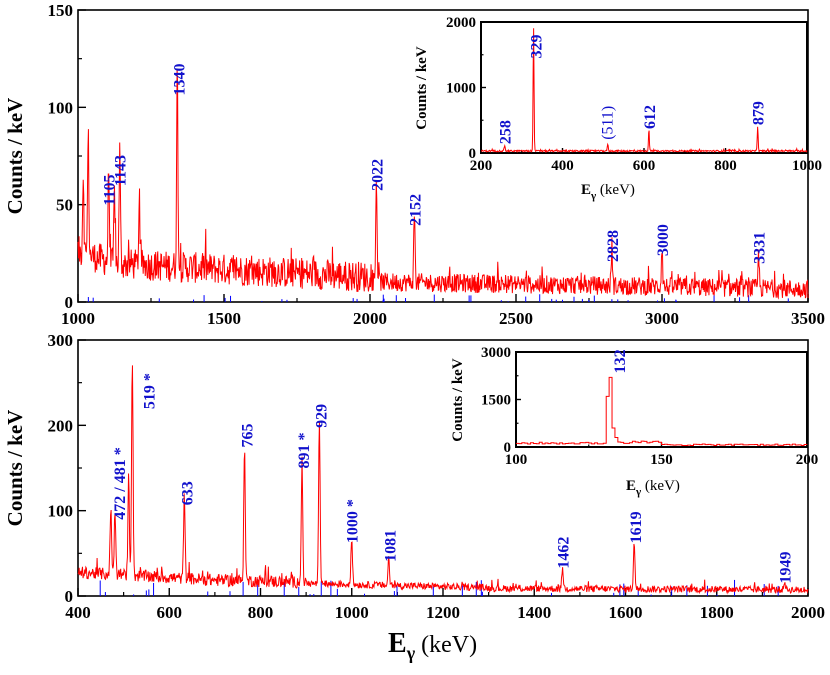  I want to click on y-tick-label: 50, so click(64, 205).